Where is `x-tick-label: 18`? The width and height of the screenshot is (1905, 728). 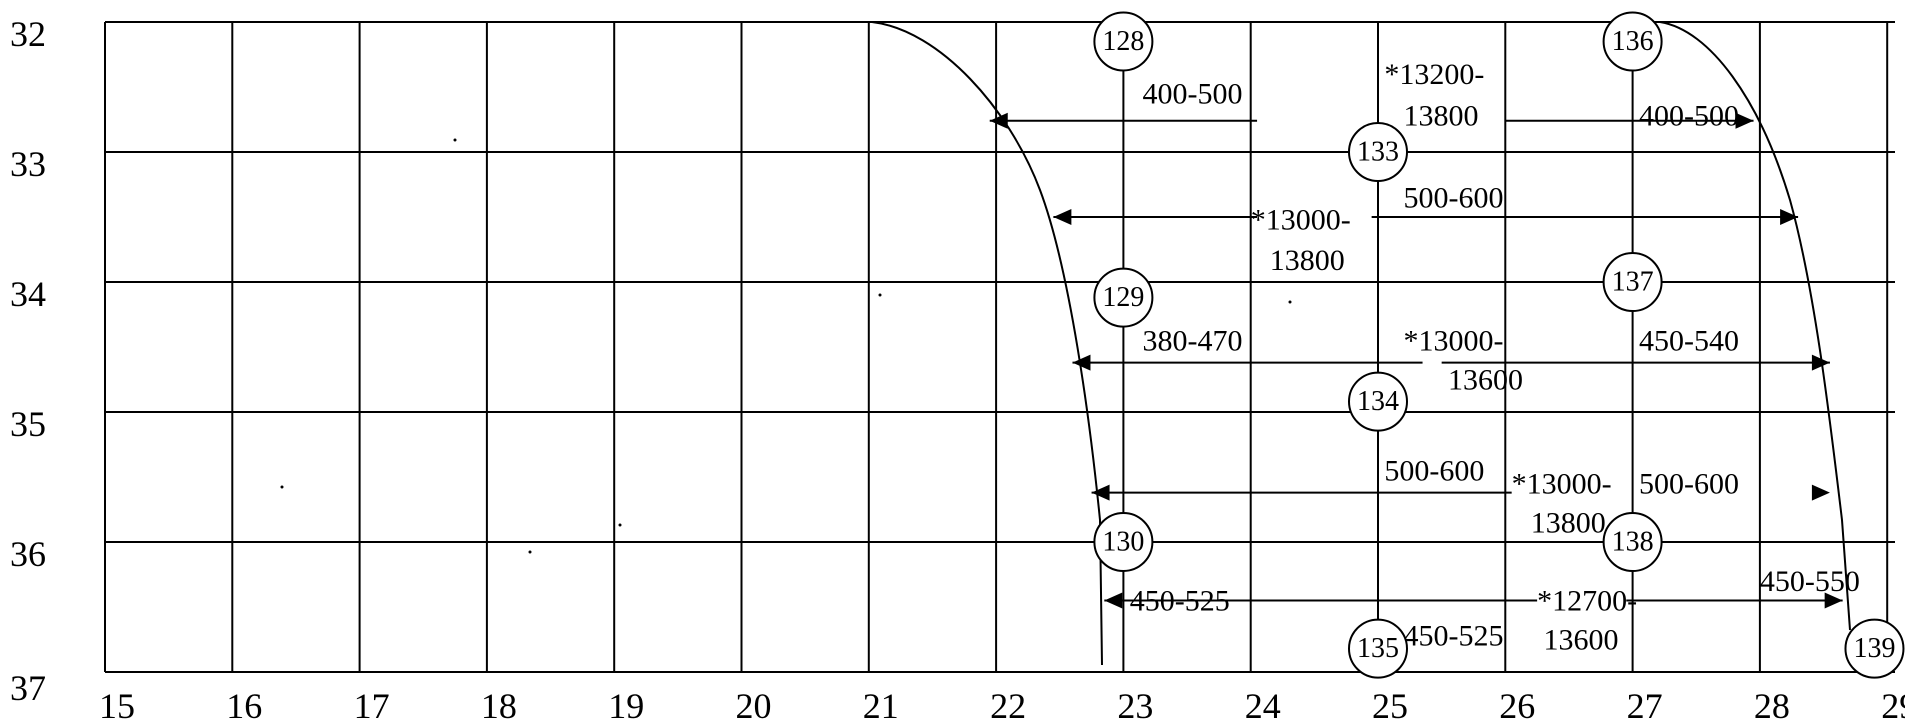
x-tick-label: 18 is located at coordinates (499, 706).